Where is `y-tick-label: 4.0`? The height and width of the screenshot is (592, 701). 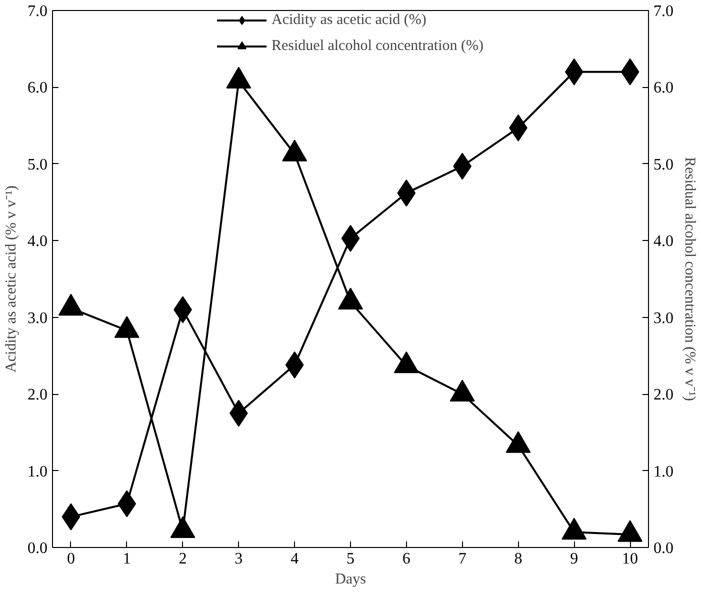
y-tick-label: 4.0 is located at coordinates (38, 241).